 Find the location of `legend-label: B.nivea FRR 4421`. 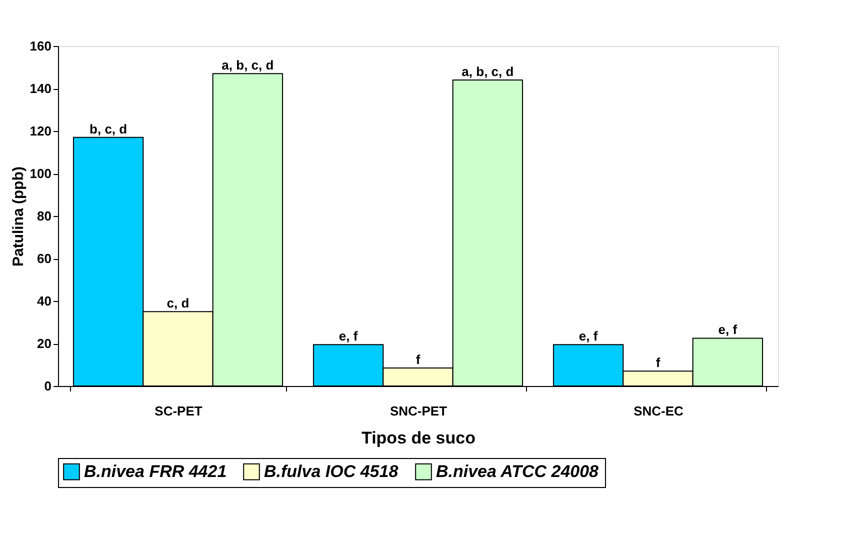

legend-label: B.nivea FRR 4421 is located at coordinates (155, 471).